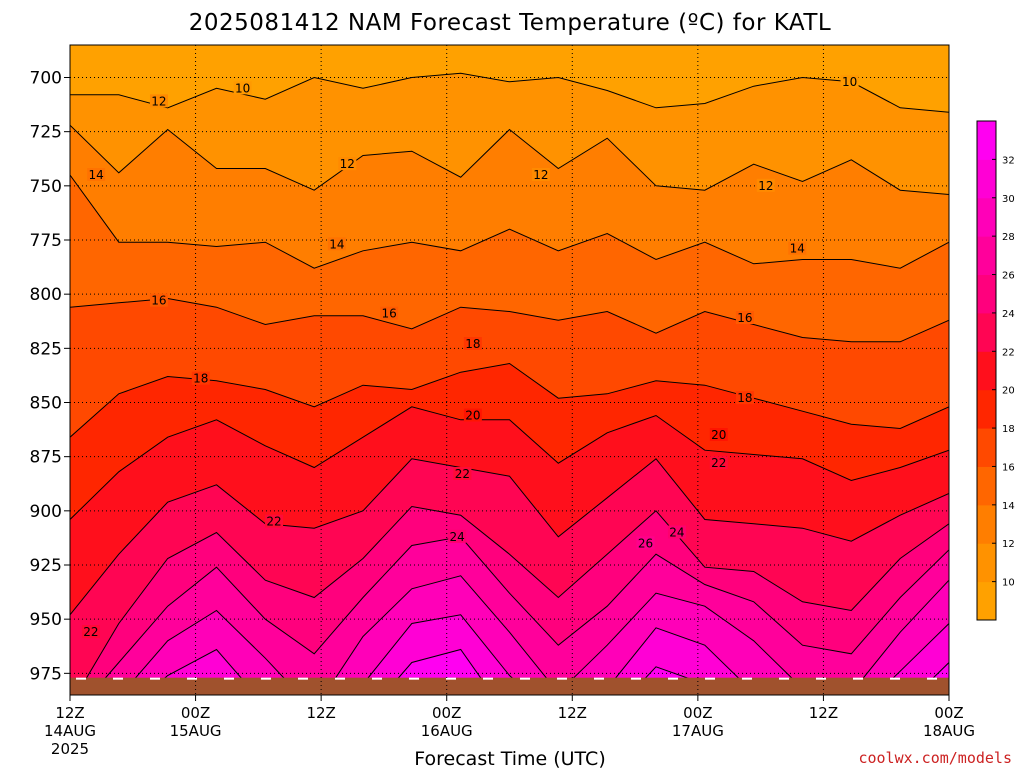  What do you see at coordinates (50, 376) in the screenshot?
I see `y-axis: 700 725 750 775 800 825 850 875 900 925 950 975` at bounding box center [50, 376].